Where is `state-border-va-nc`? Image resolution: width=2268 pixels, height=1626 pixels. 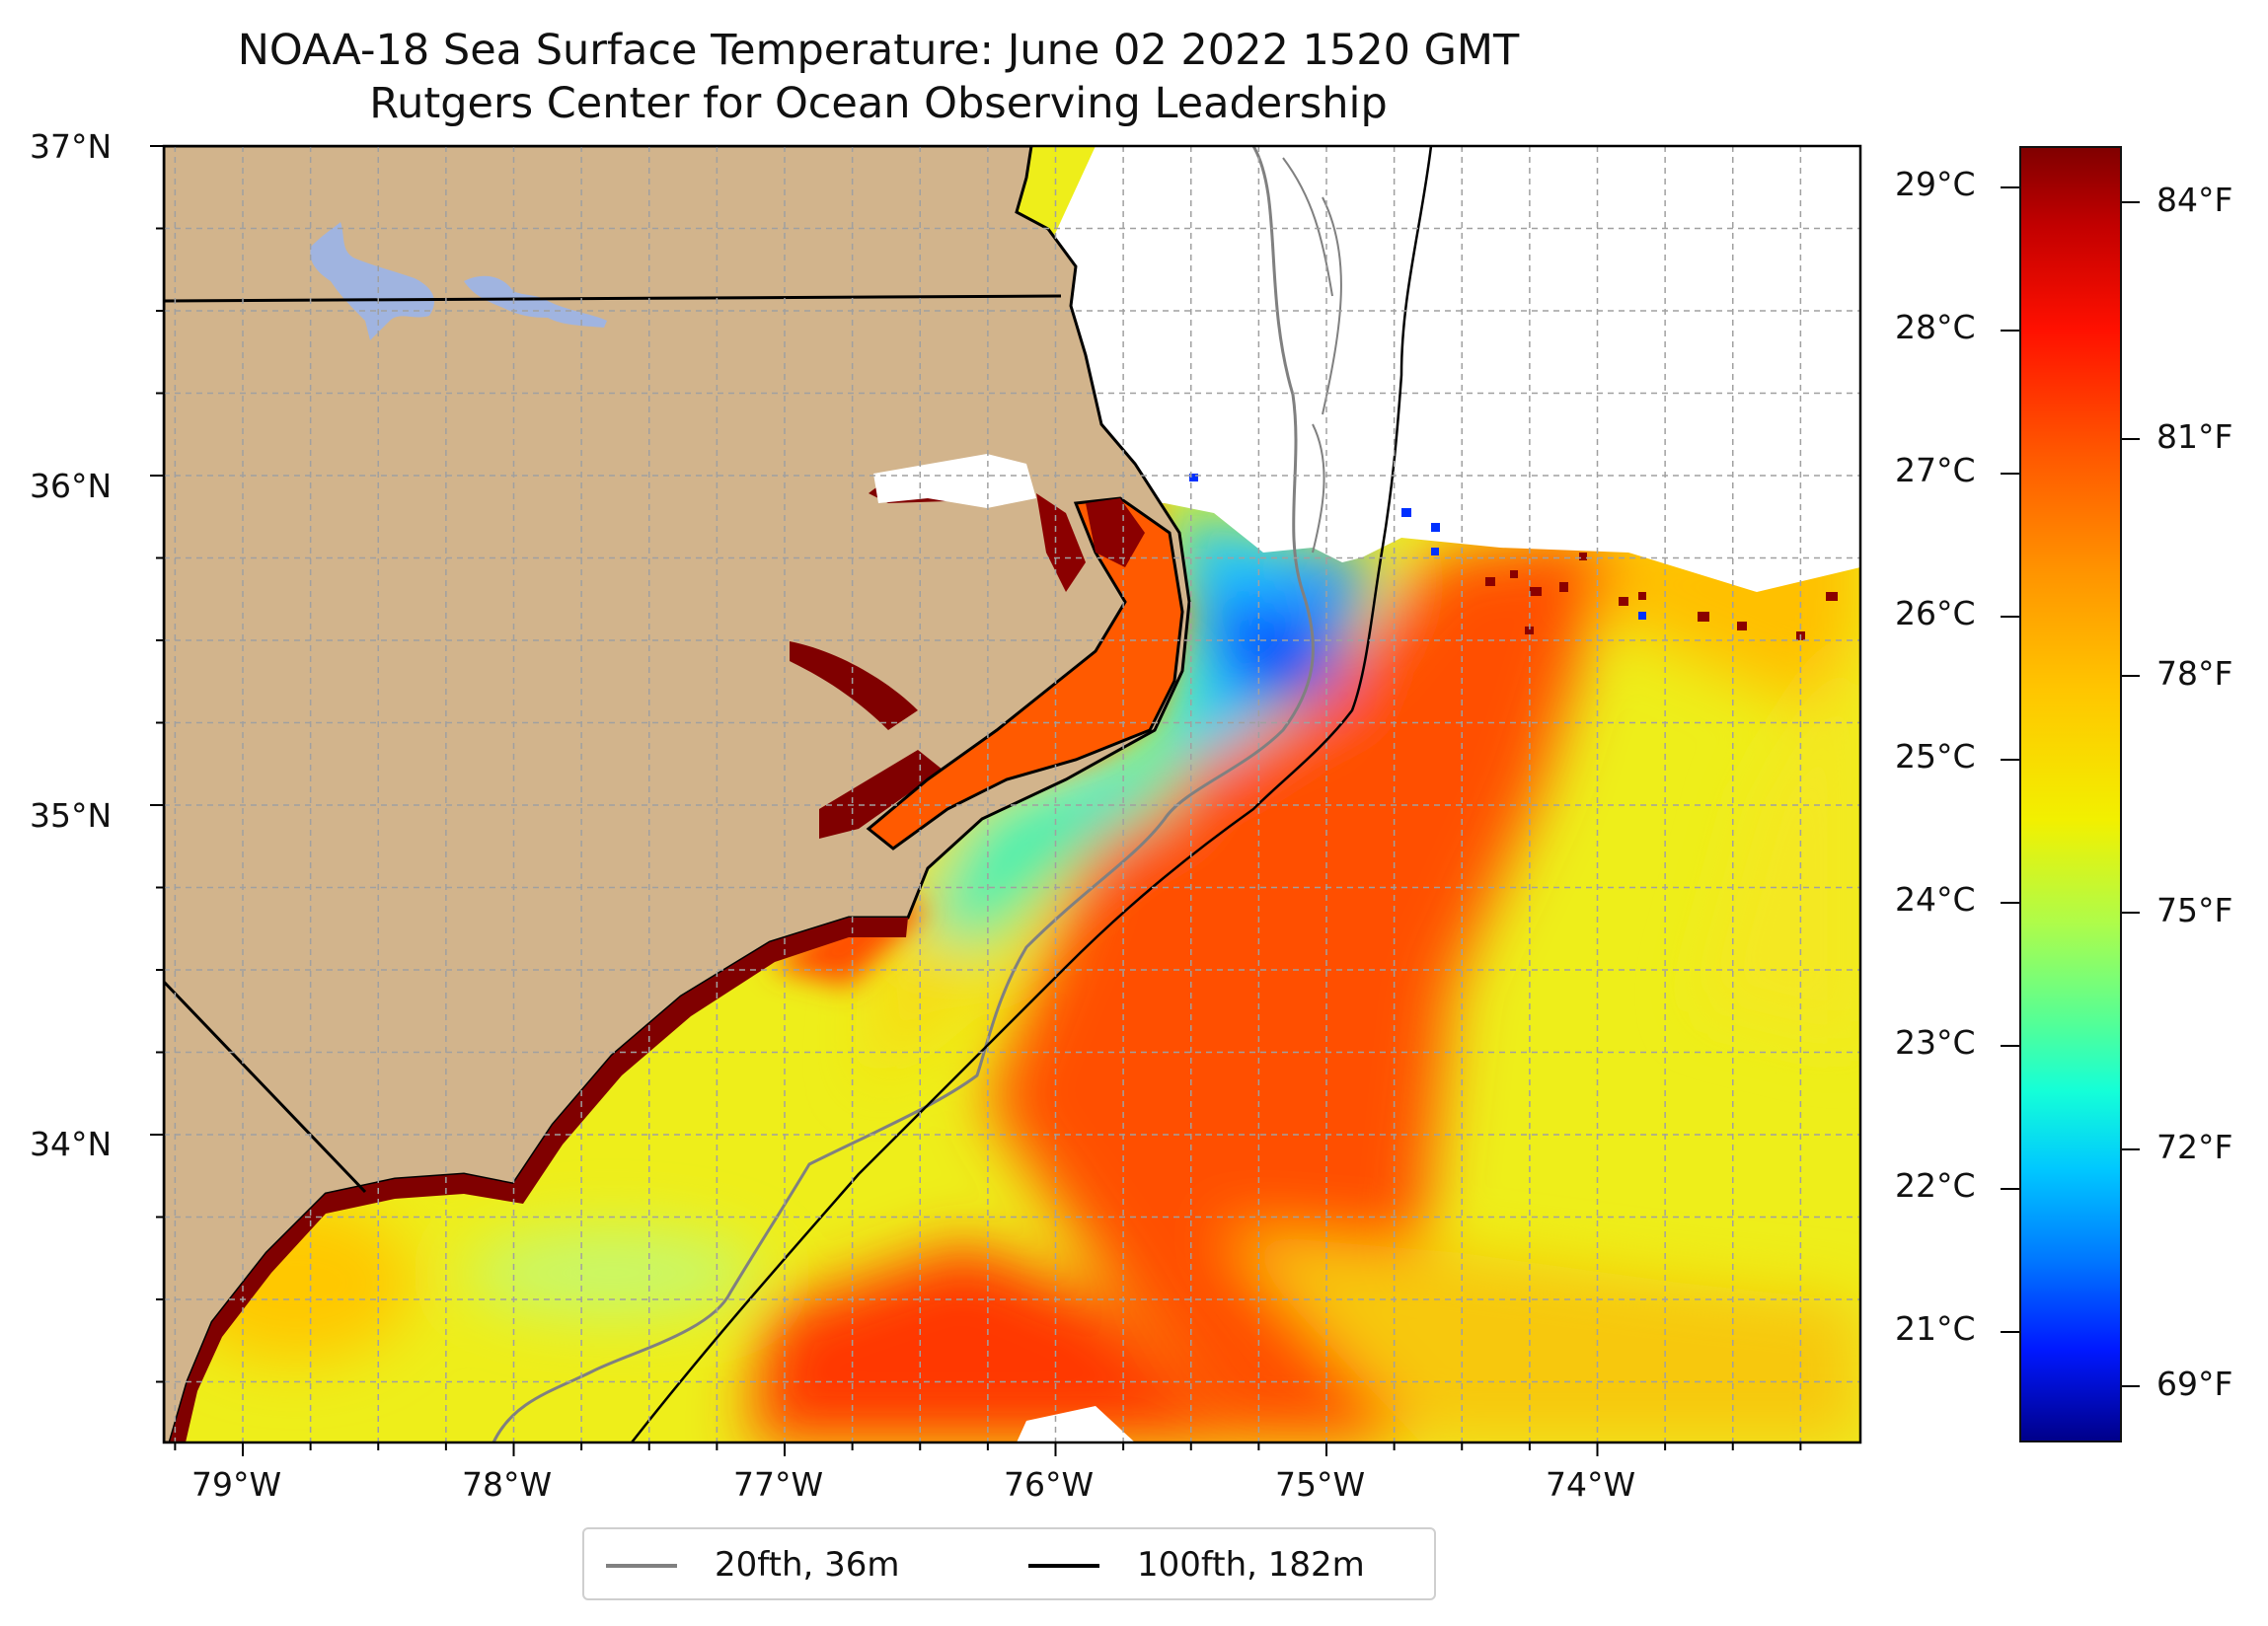
state-border-va-nc is located at coordinates (613, 298).